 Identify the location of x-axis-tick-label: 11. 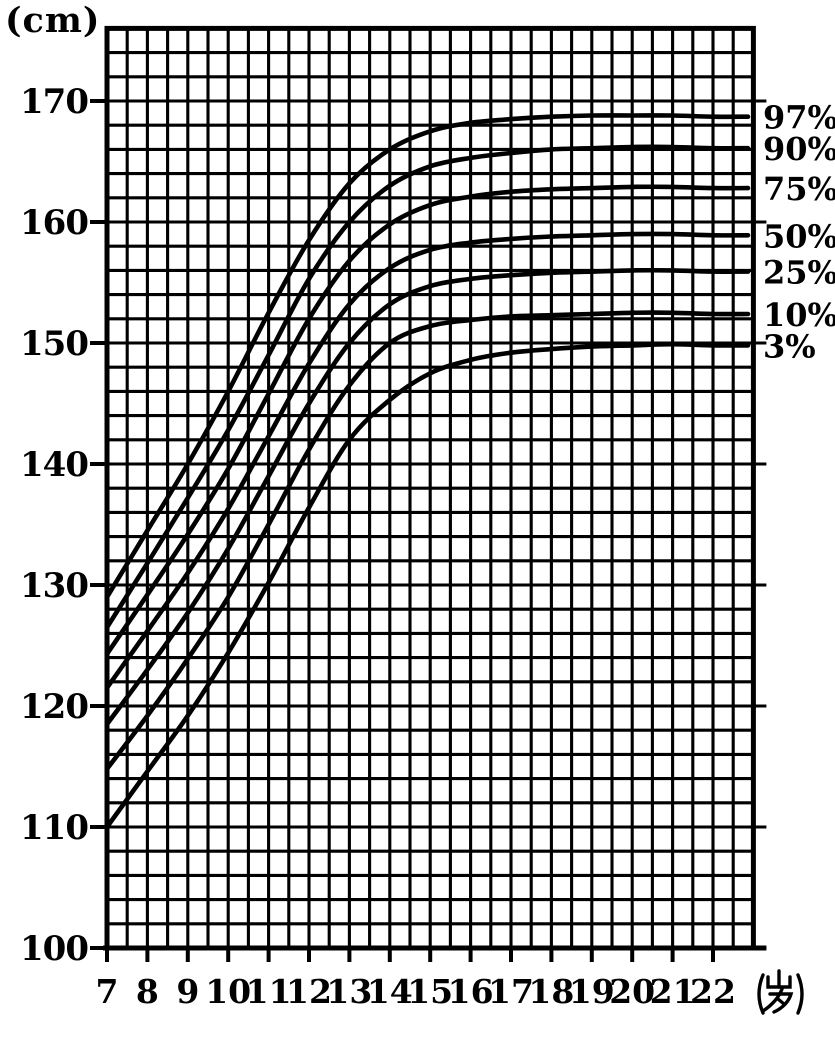
(269, 991).